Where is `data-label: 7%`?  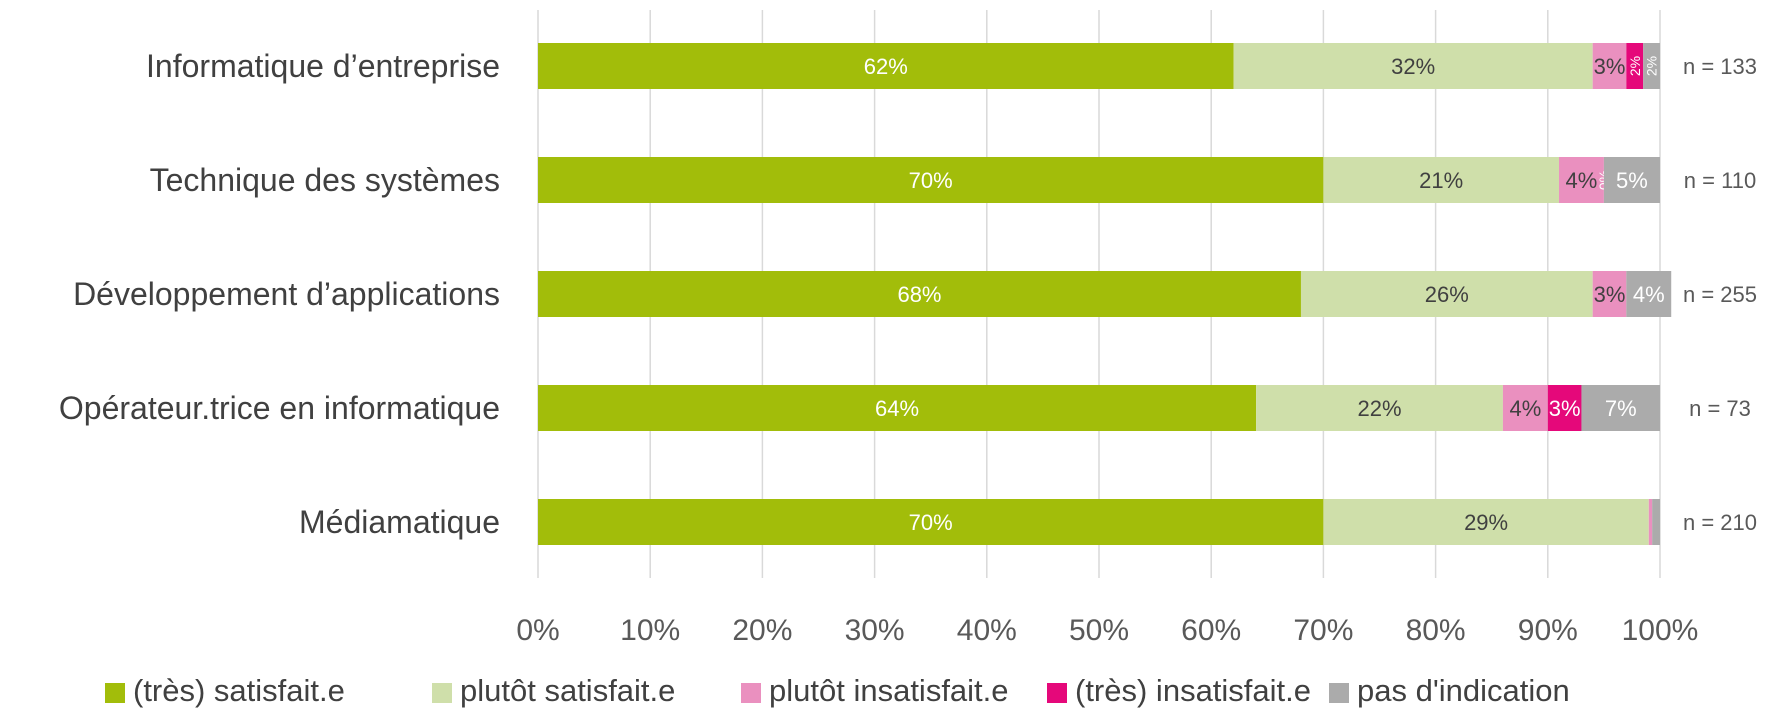
data-label: 7% is located at coordinates (1621, 408).